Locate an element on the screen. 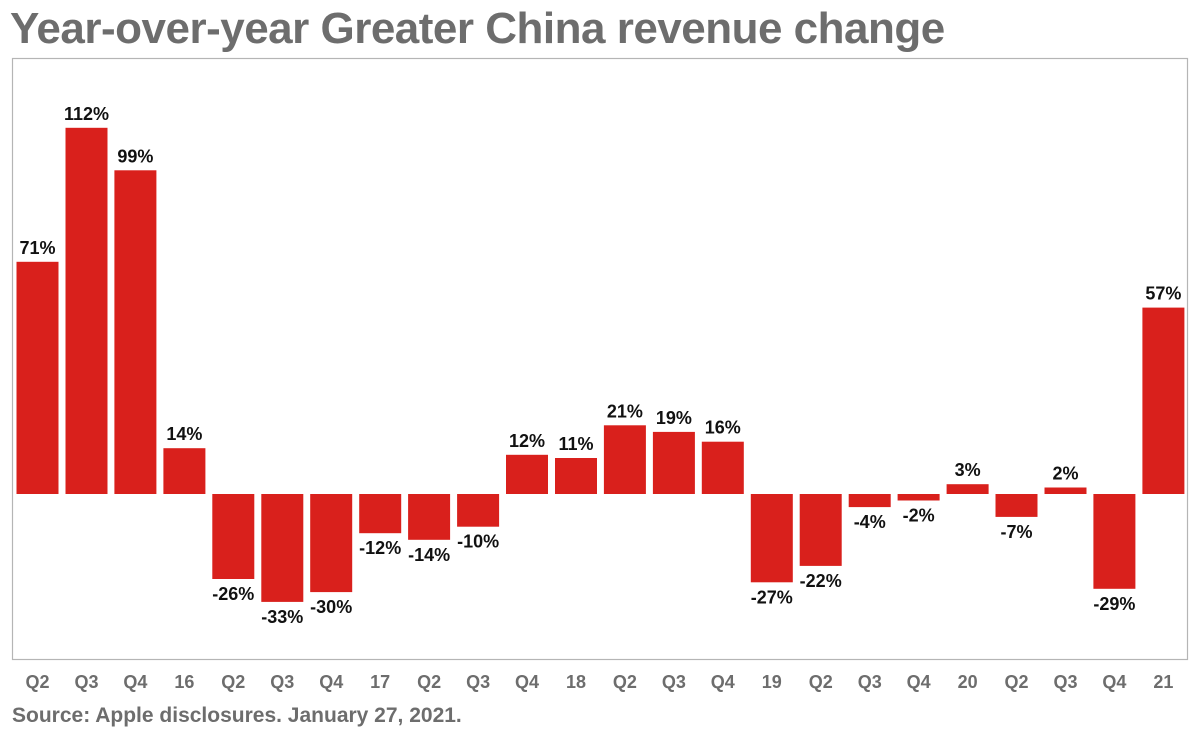 Image resolution: width=1200 pixels, height=746 pixels. x-tick-label-22: Q4 is located at coordinates (1114, 682).